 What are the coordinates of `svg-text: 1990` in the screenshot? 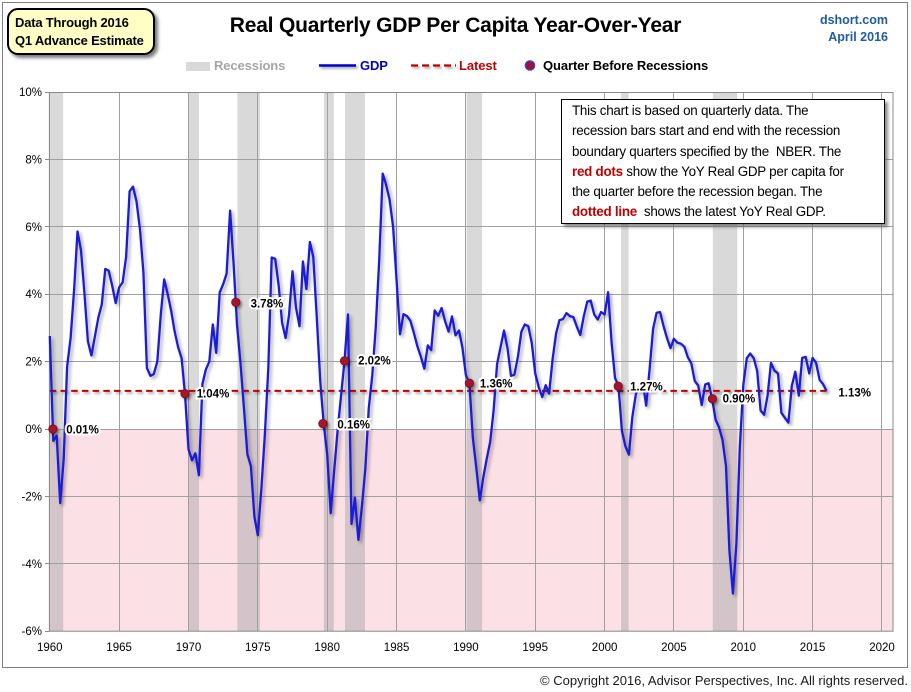 It's located at (466, 648).